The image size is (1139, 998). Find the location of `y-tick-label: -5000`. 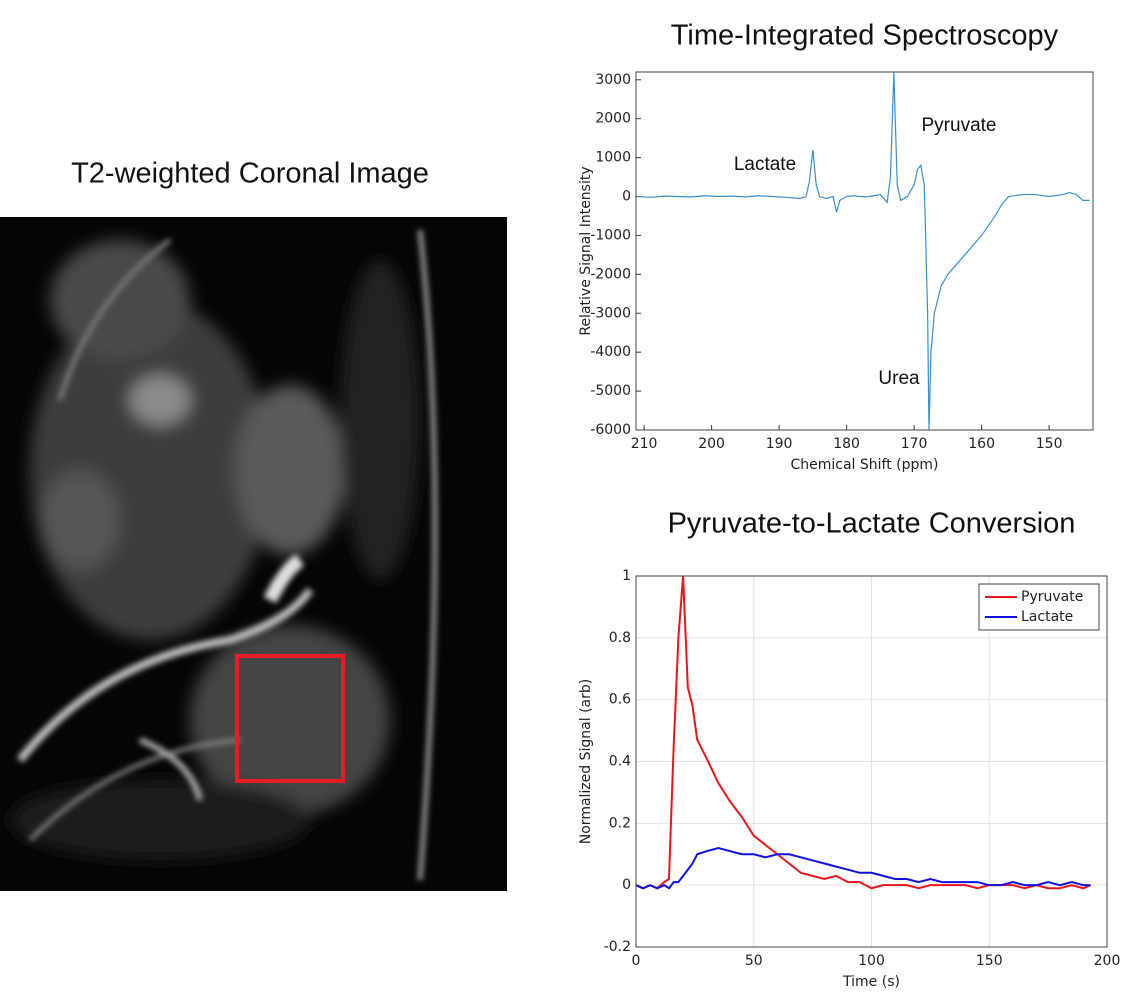

y-tick-label: -5000 is located at coordinates (610, 391).